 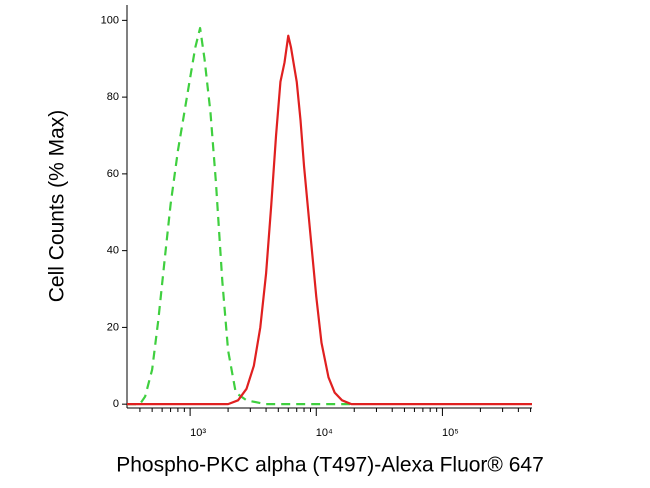 What do you see at coordinates (324, 433) in the screenshot?
I see `x-tick-label: 10⁴` at bounding box center [324, 433].